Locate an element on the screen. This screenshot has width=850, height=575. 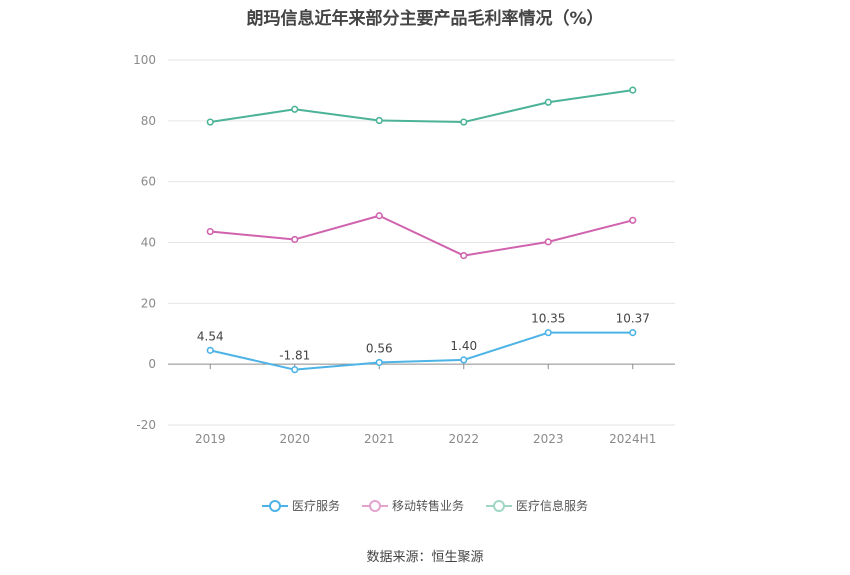
x-tick-label: 2021 is located at coordinates (379, 439).